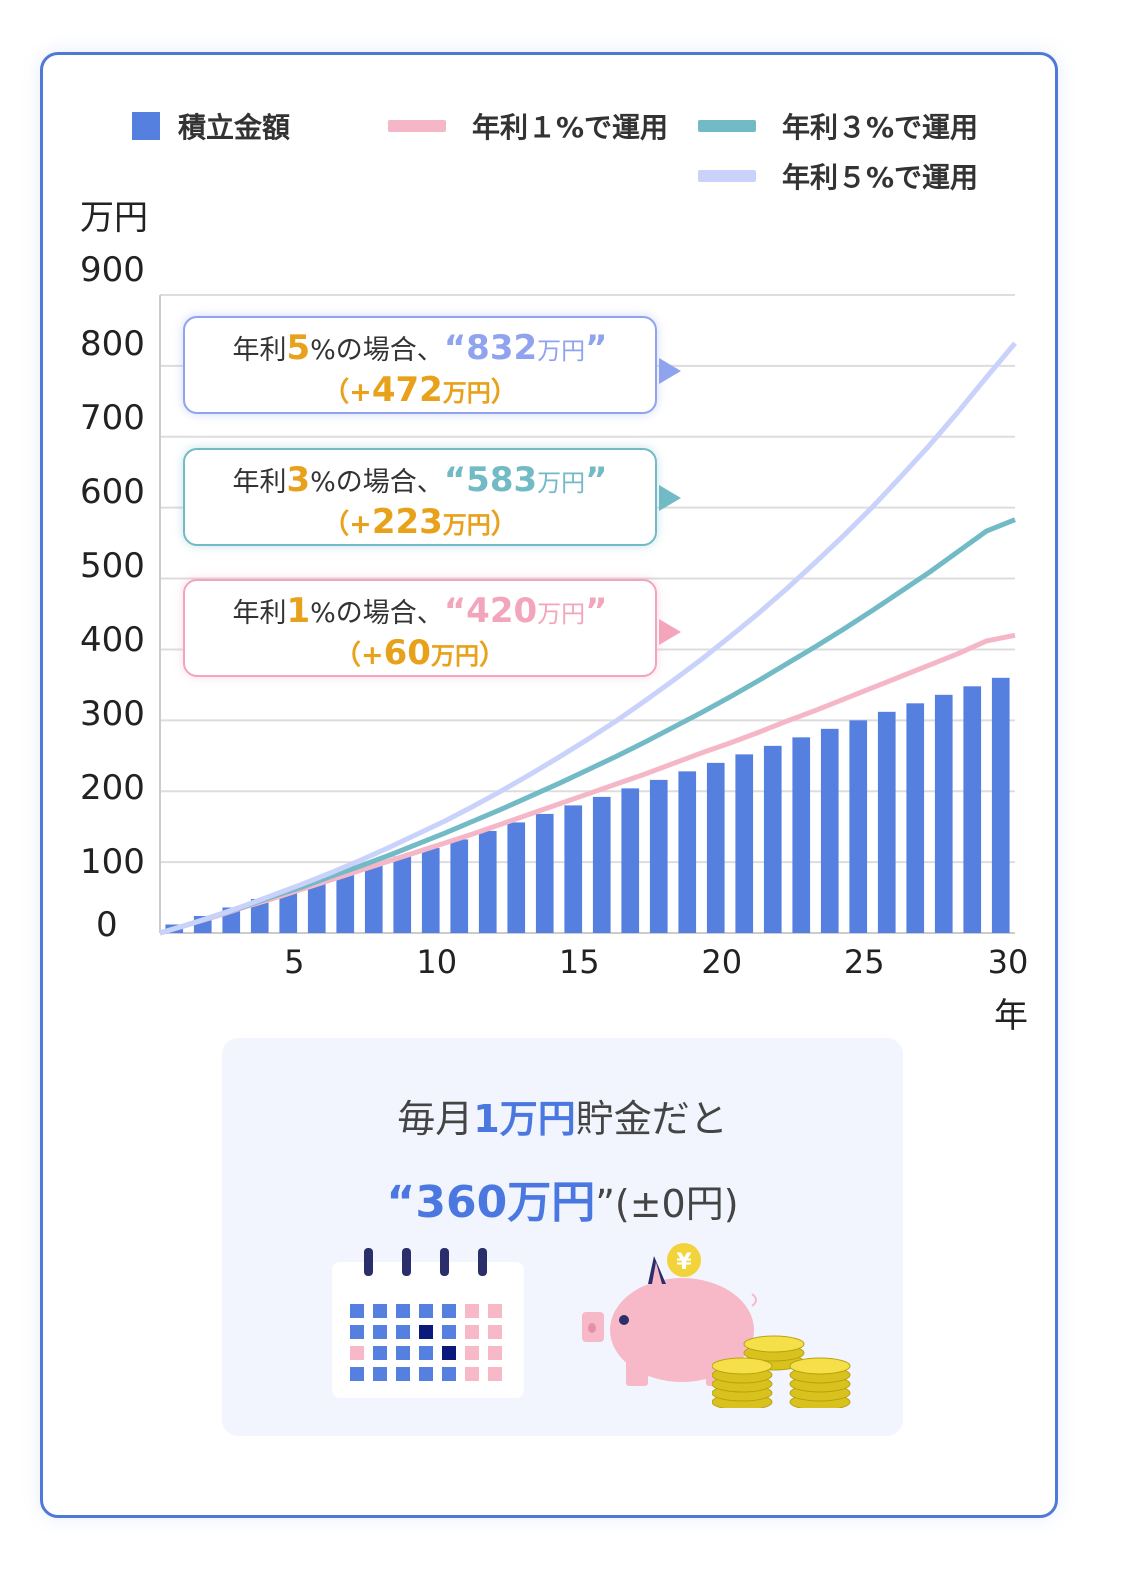 Image resolution: width=1125 pixels, height=1592 pixels. Describe the element at coordinates (420, 480) in the screenshot. I see `callout-headline: 年利3%の場合、“583万円”` at that location.